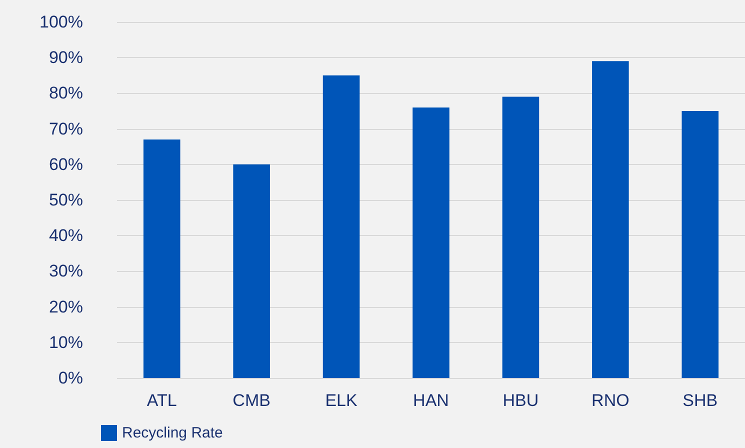 Image resolution: width=745 pixels, height=448 pixels. I want to click on y-tick-label: 70%, so click(65, 128).